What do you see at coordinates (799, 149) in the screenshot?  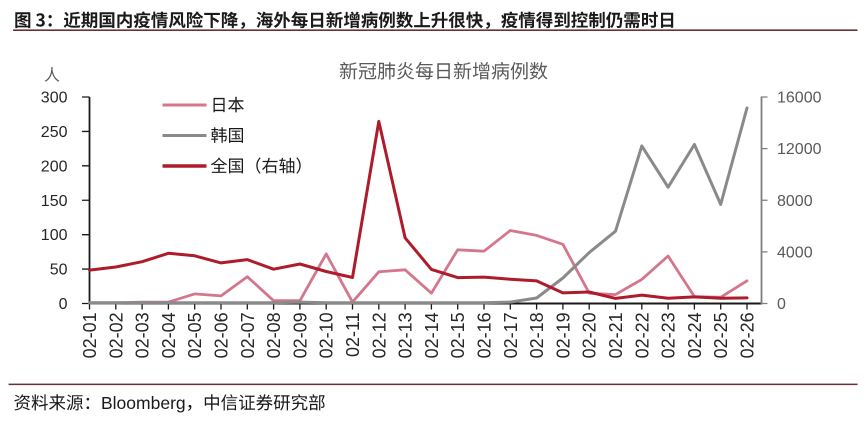 I see `svg-text: 12000` at bounding box center [799, 149].